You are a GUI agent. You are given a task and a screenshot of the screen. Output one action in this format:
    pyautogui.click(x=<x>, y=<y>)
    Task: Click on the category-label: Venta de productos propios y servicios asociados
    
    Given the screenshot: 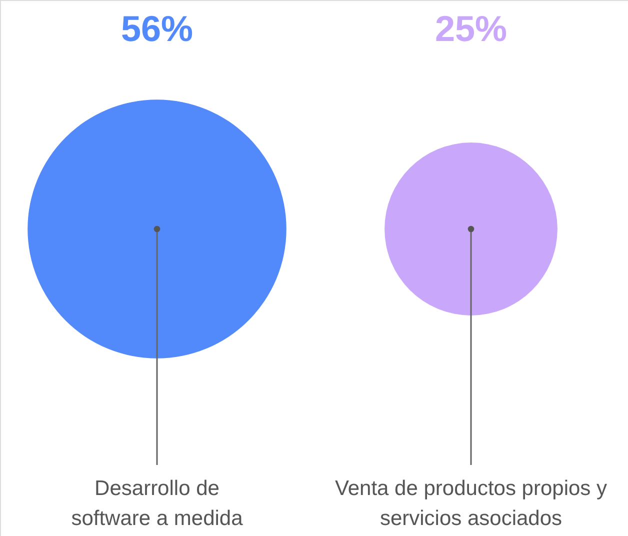 What is the action you would take?
    pyautogui.click(x=471, y=503)
    